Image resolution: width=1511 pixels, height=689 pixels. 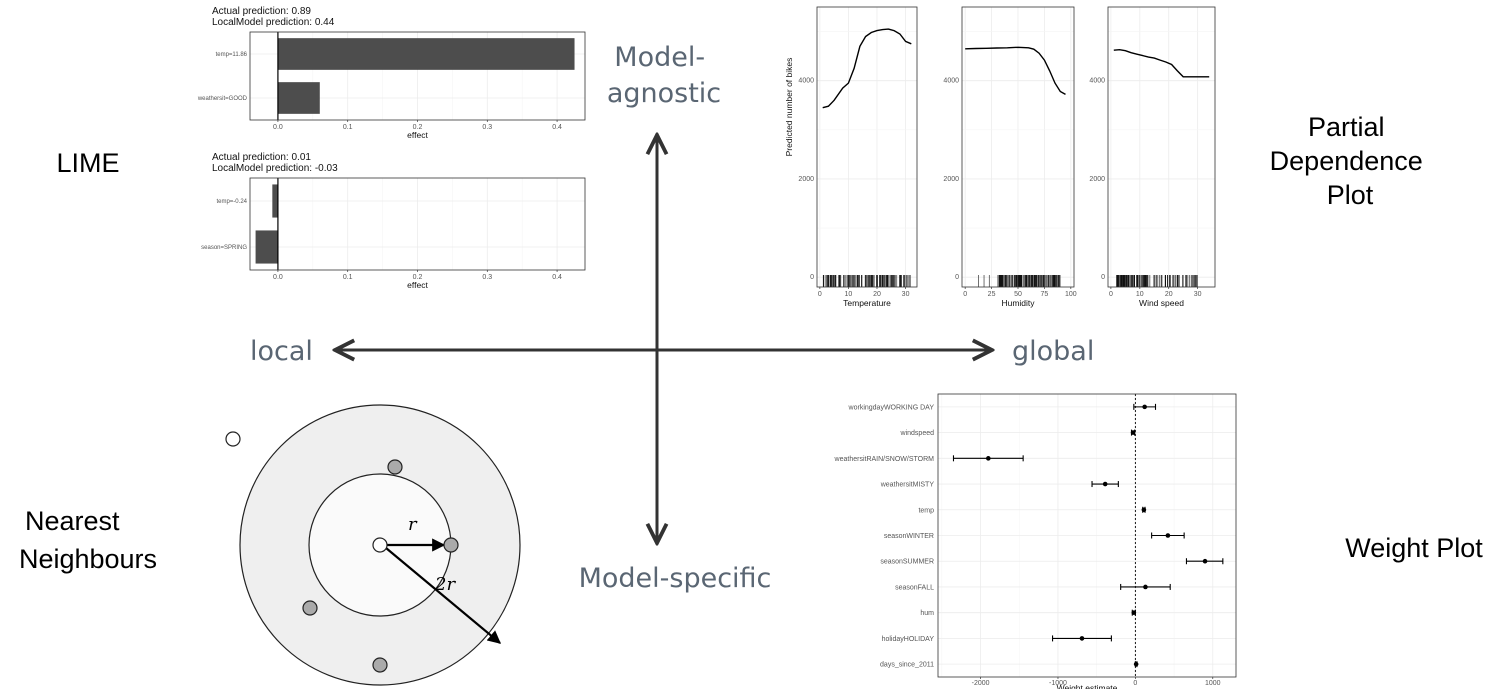 What do you see at coordinates (1161, 303) in the screenshot?
I see `x-axis-title: Wind speed` at bounding box center [1161, 303].